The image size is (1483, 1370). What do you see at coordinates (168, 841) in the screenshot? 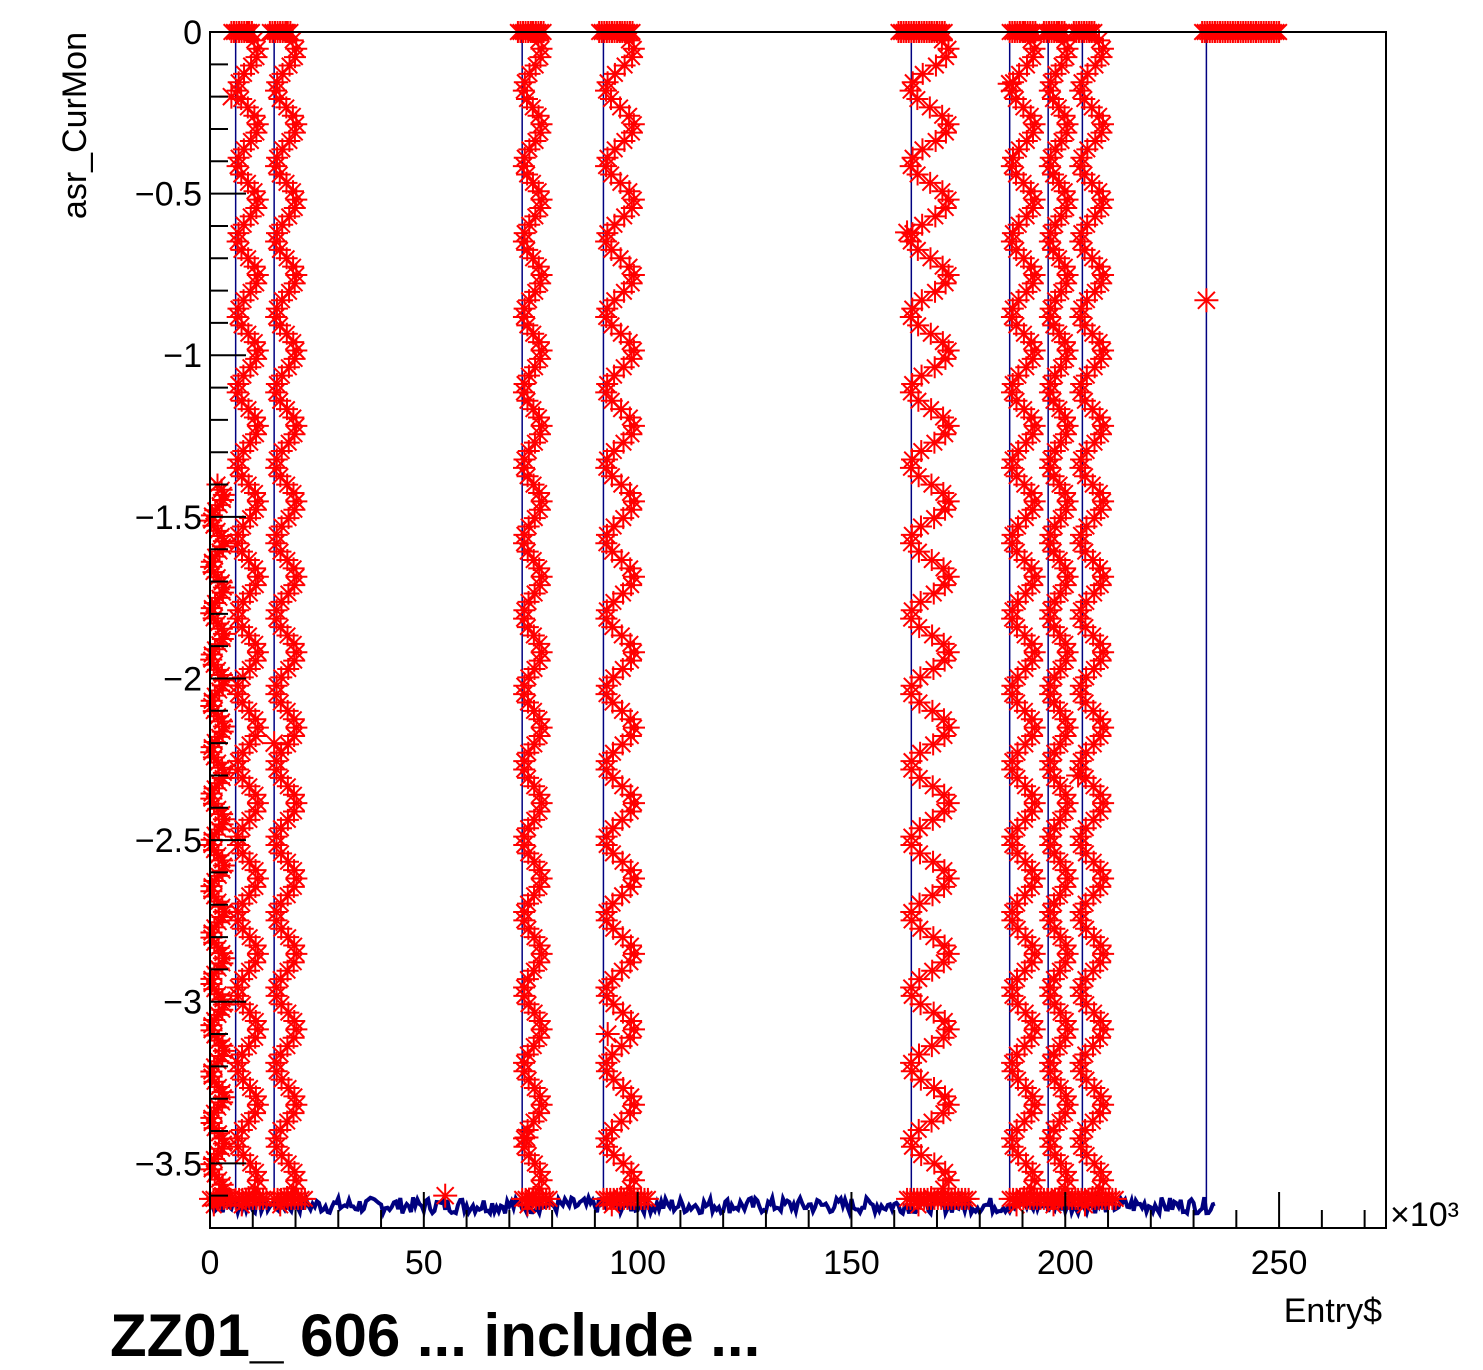
I see `y-tick-label: −2.5` at bounding box center [168, 841].